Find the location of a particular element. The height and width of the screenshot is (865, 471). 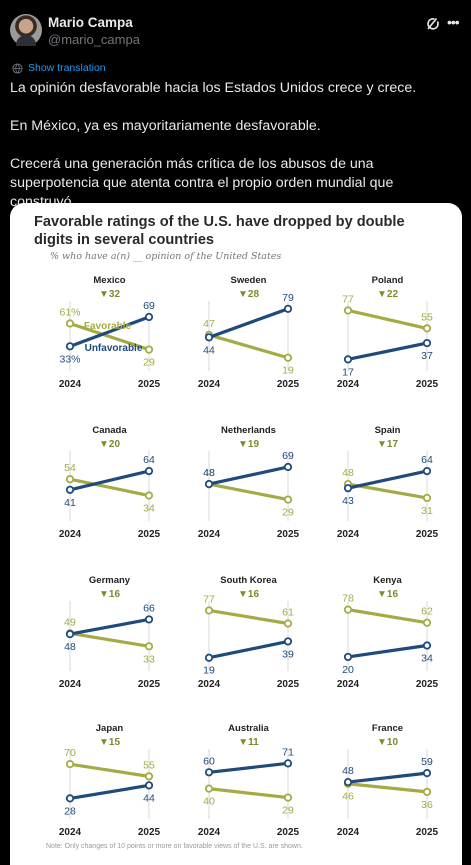

unfavorable-value-label: 34 is located at coordinates (427, 659).